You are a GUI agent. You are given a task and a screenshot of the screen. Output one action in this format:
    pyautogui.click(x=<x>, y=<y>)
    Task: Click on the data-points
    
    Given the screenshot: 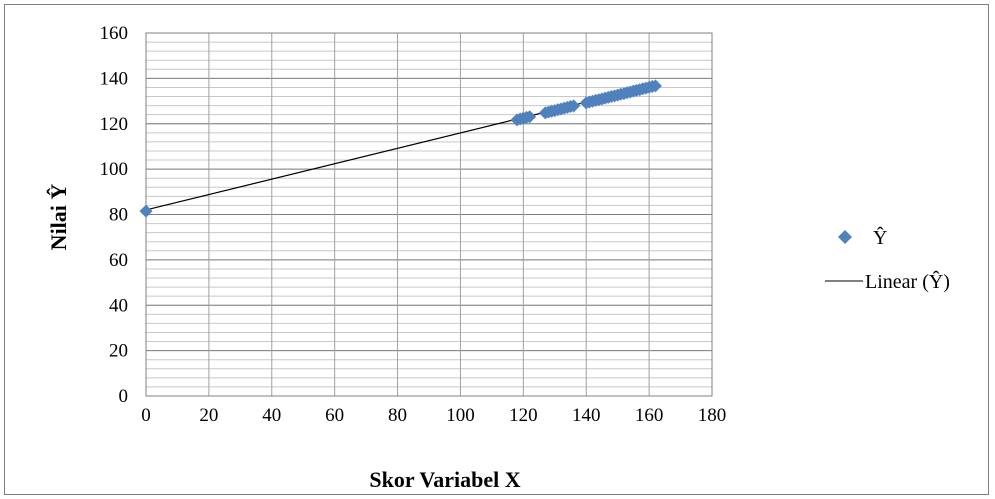 What is the action you would take?
    pyautogui.click(x=400, y=148)
    